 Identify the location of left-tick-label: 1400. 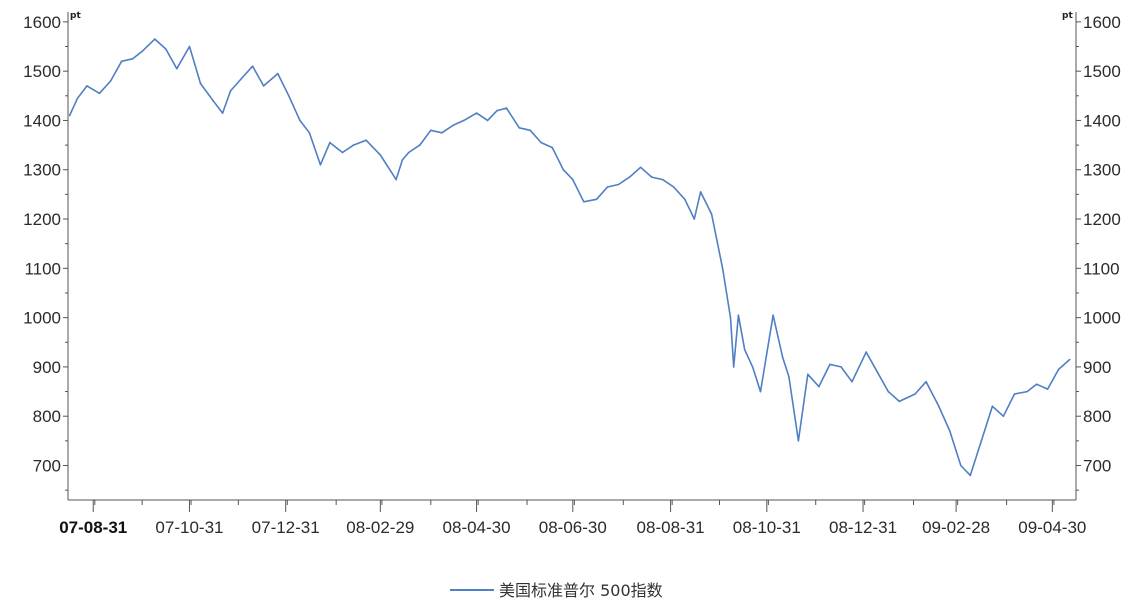
(42, 120).